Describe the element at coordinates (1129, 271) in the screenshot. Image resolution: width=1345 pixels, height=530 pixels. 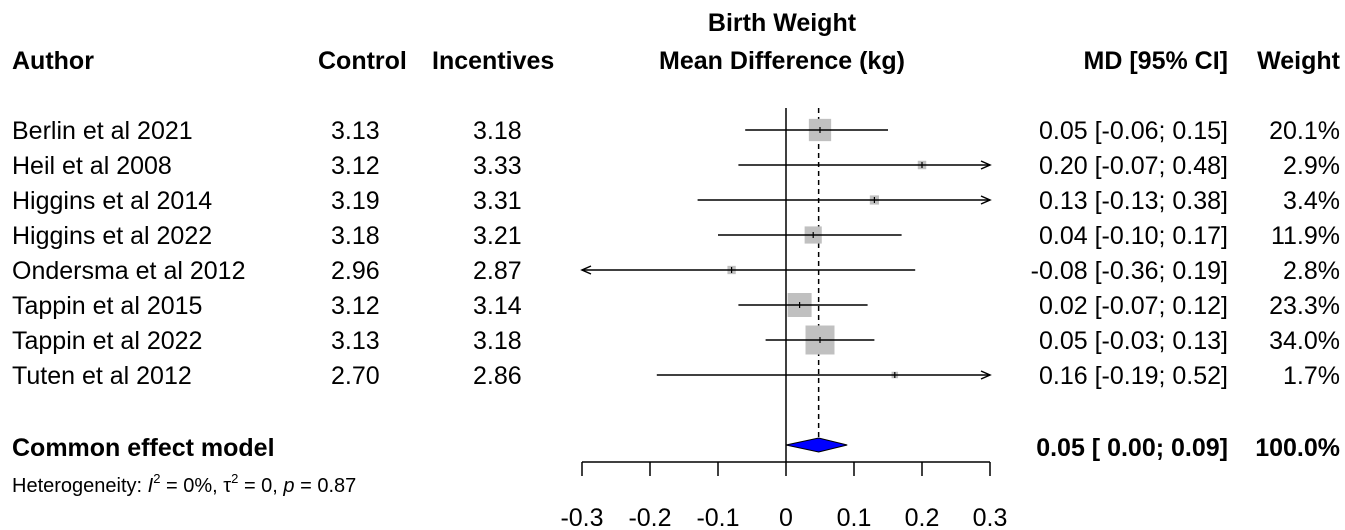
I see `study-ci: -0.08 [-0.36; 0.19]` at that location.